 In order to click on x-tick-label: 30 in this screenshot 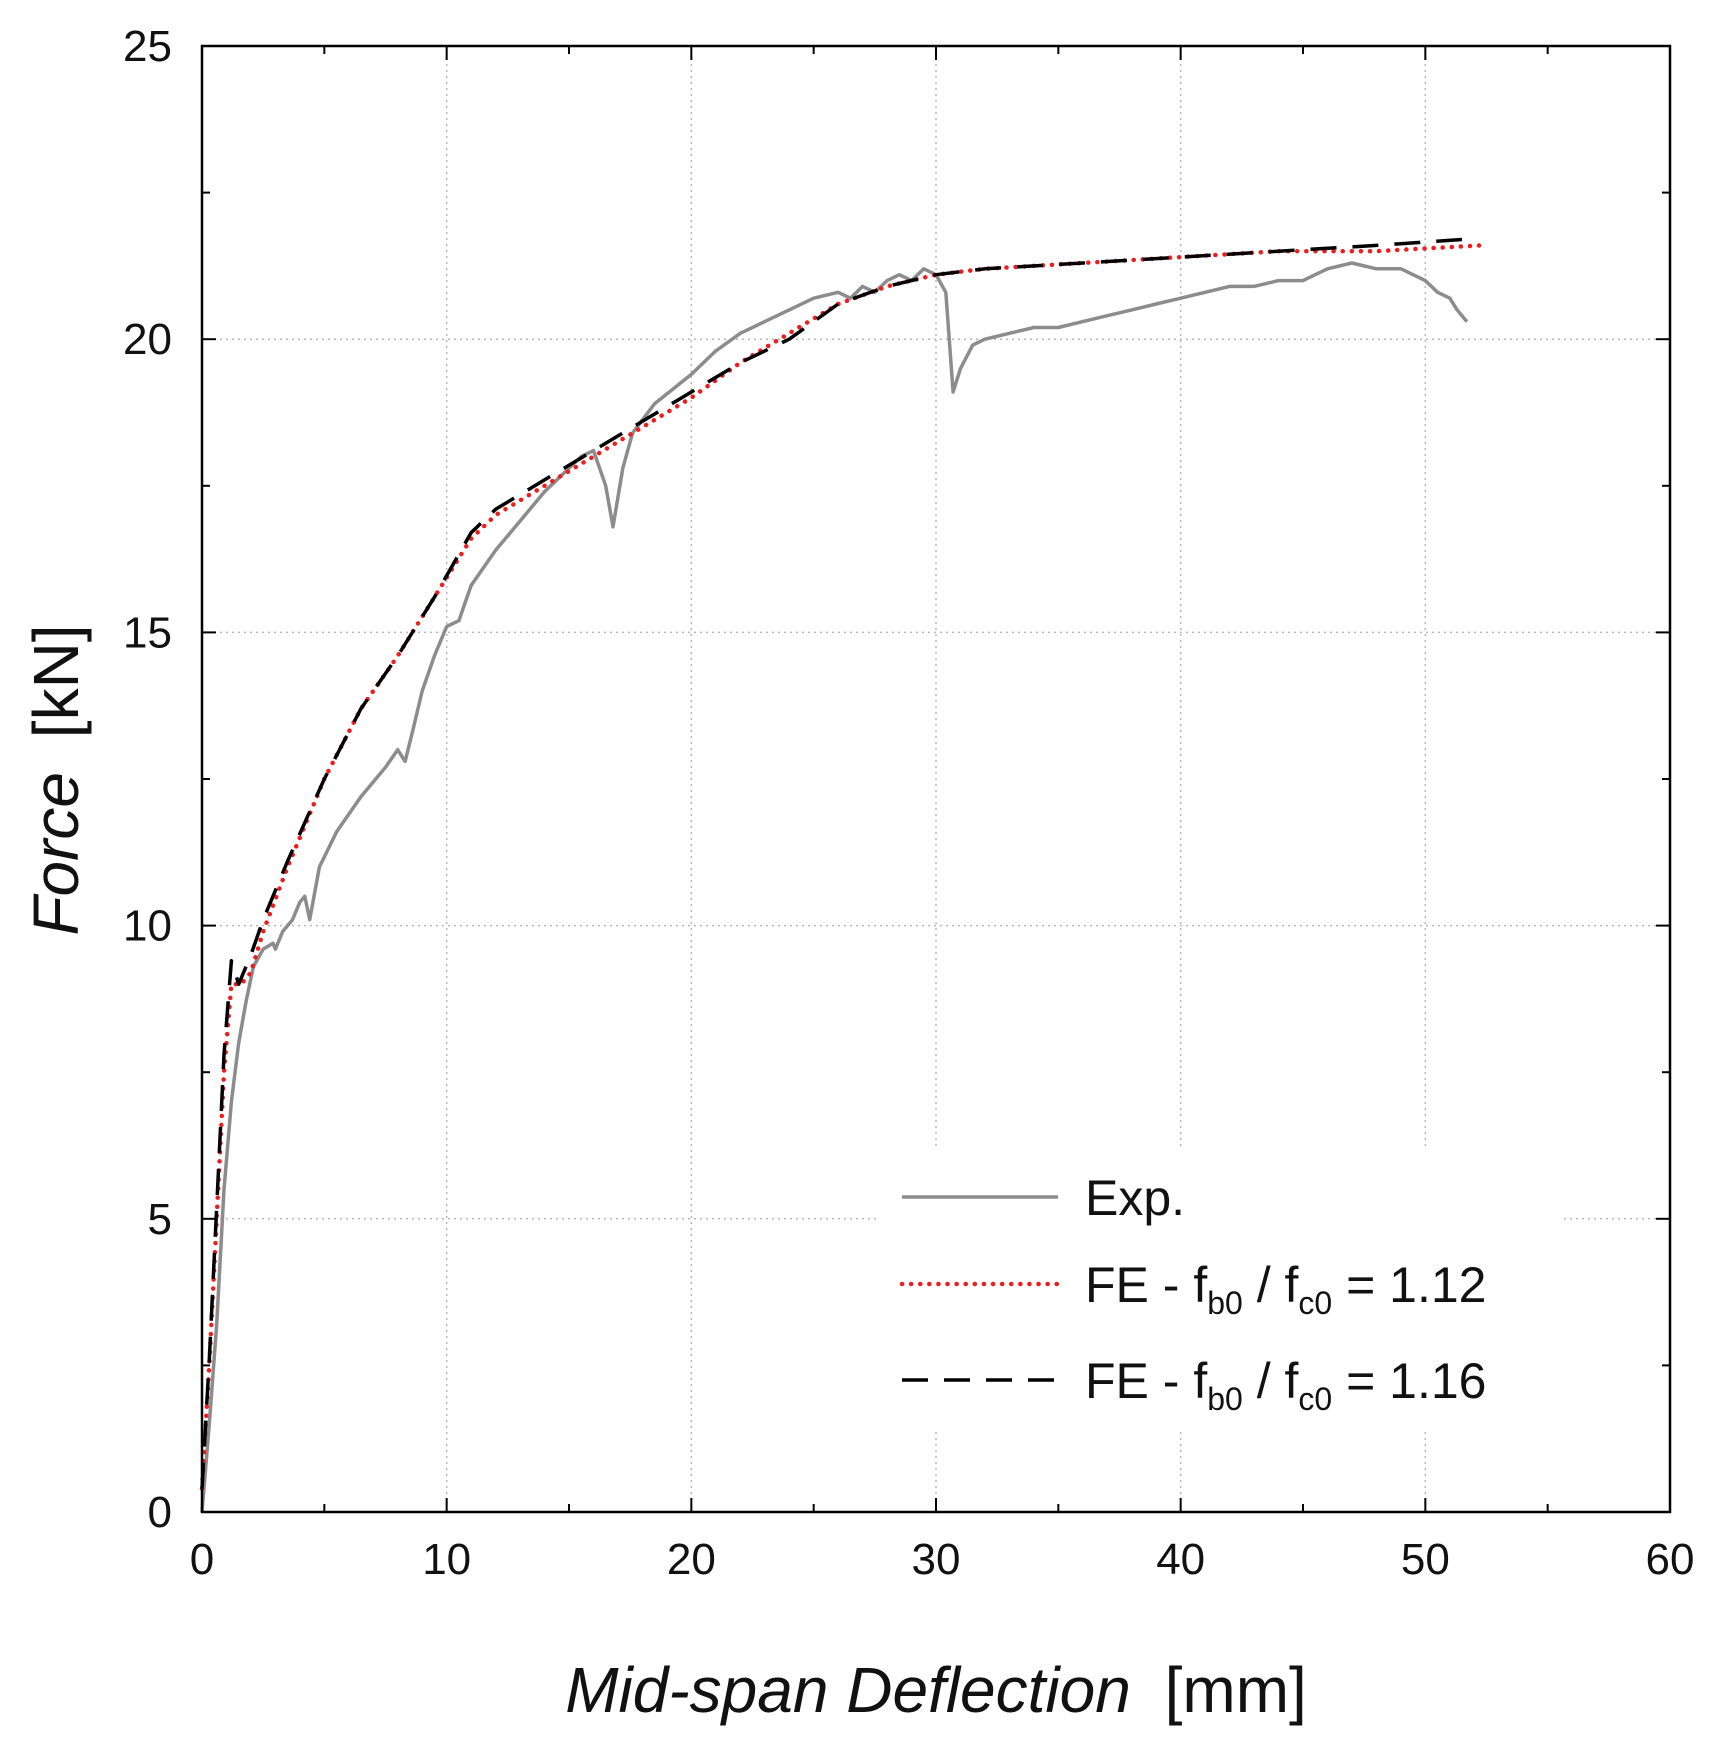, I will do `click(936, 1559)`.